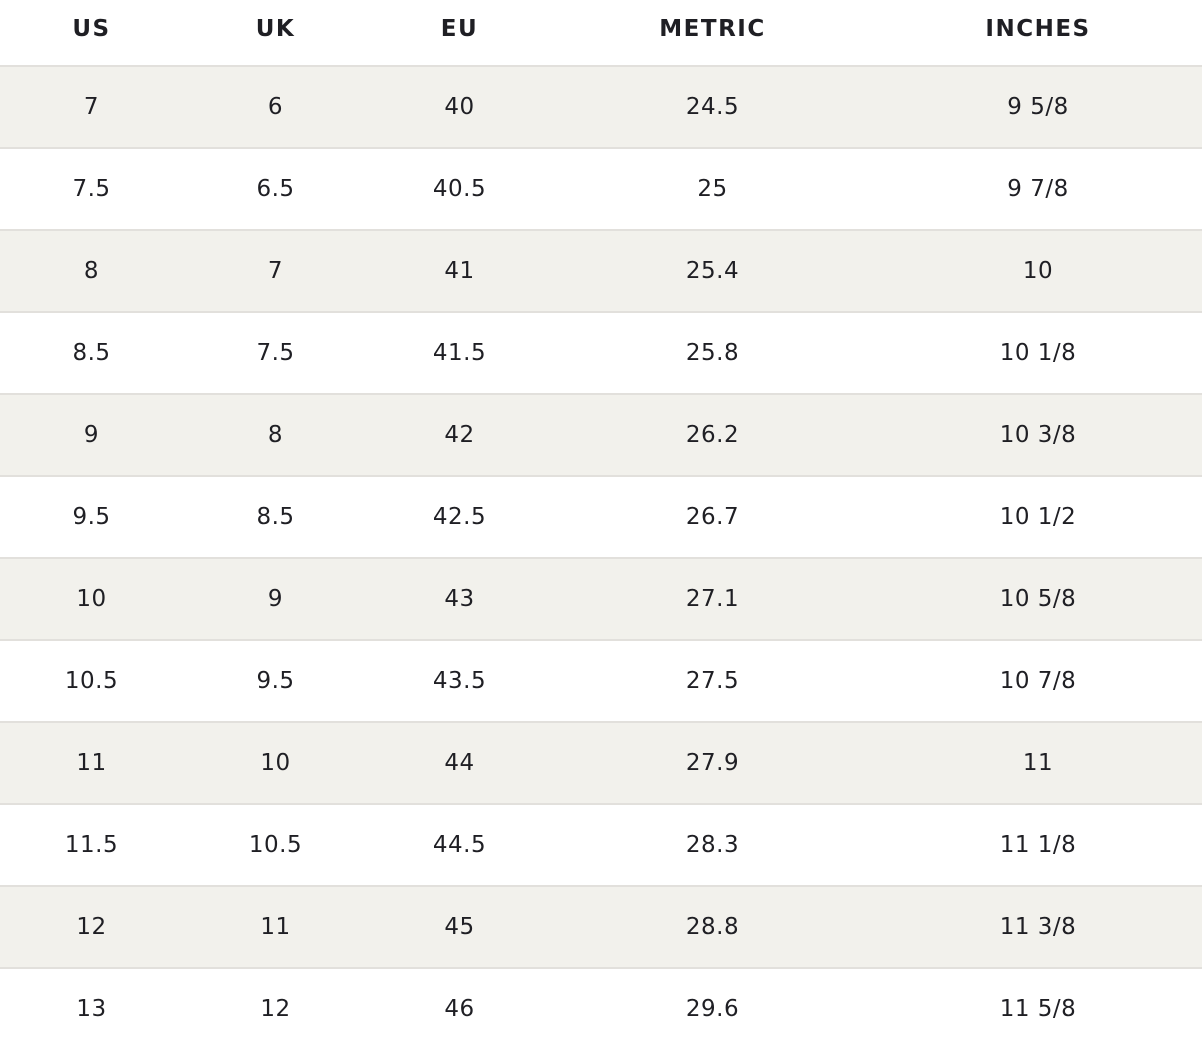 The image size is (1202, 1048). Describe the element at coordinates (275, 599) in the screenshot. I see `cell-uk: 9` at that location.